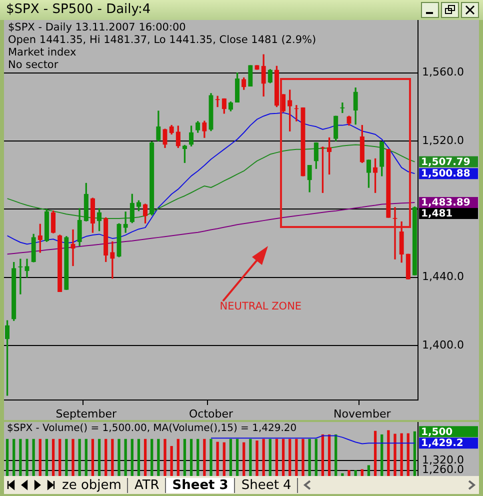 The height and width of the screenshot is (496, 483). I want to click on y-tick-label: 1,560.0, so click(443, 72).